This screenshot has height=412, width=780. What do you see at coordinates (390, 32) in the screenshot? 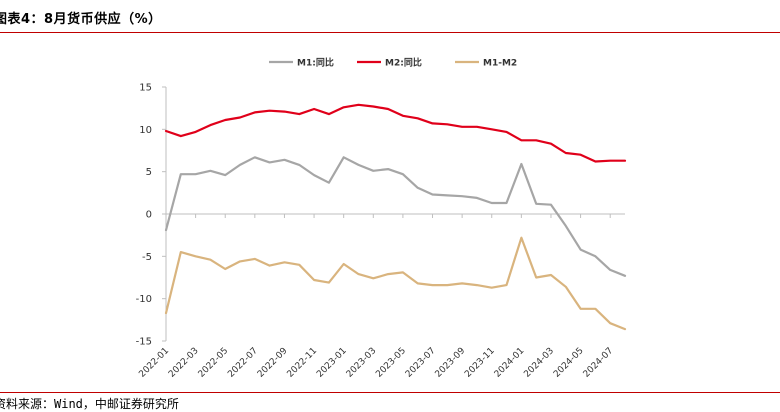
I see `header-rule` at bounding box center [390, 32].